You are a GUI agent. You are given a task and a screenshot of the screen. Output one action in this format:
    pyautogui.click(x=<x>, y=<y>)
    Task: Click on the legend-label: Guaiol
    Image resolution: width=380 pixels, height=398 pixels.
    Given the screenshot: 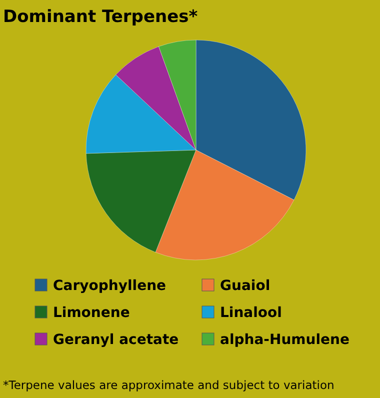 What is the action you would take?
    pyautogui.click(x=245, y=286)
    